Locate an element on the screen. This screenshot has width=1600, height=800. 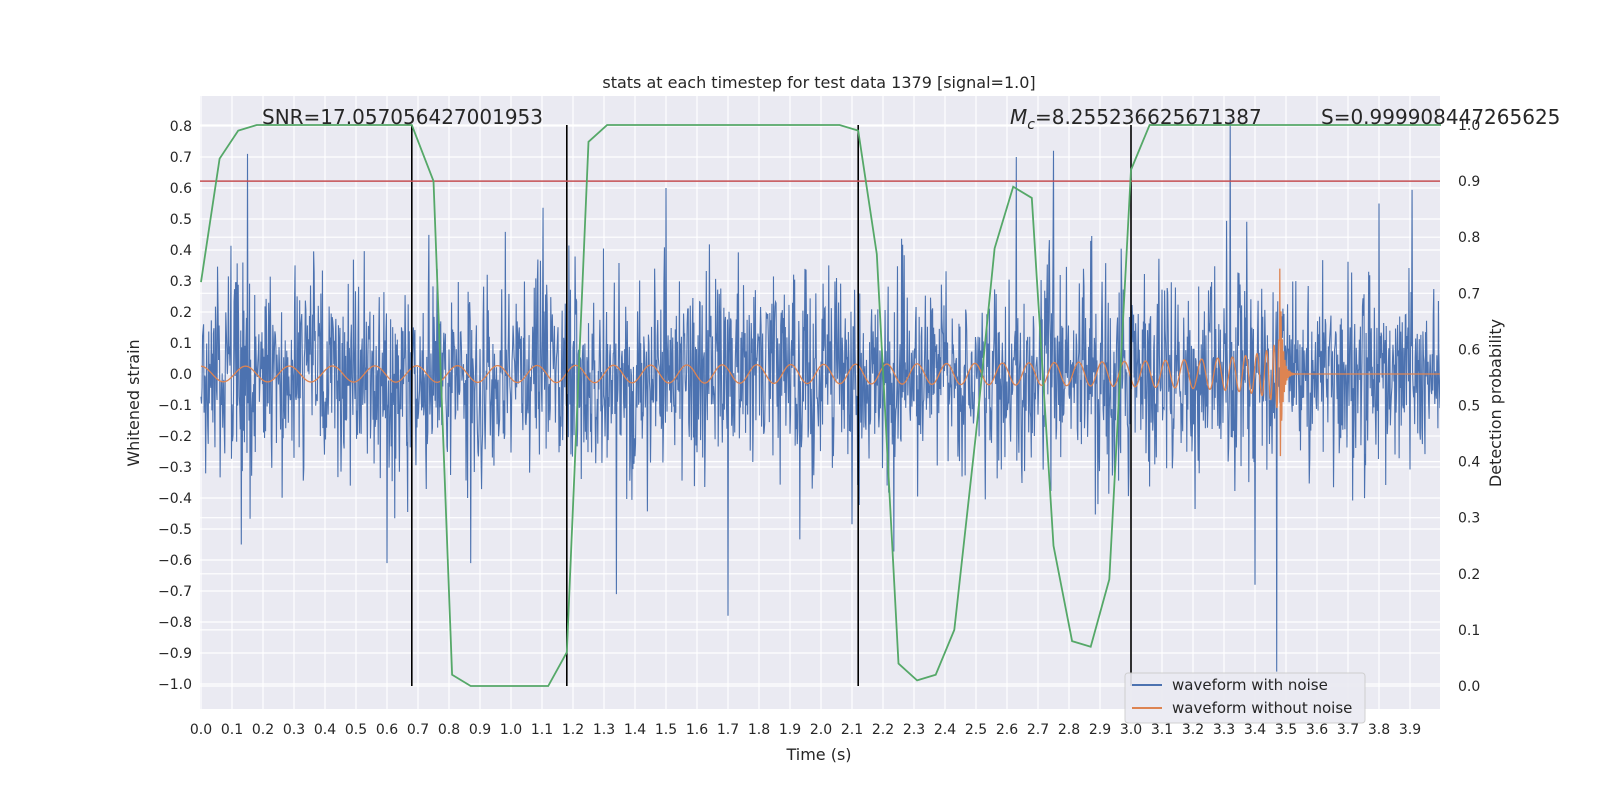
mc-annotation: Mc=8.255236625671387 is located at coordinates (1136, 119).